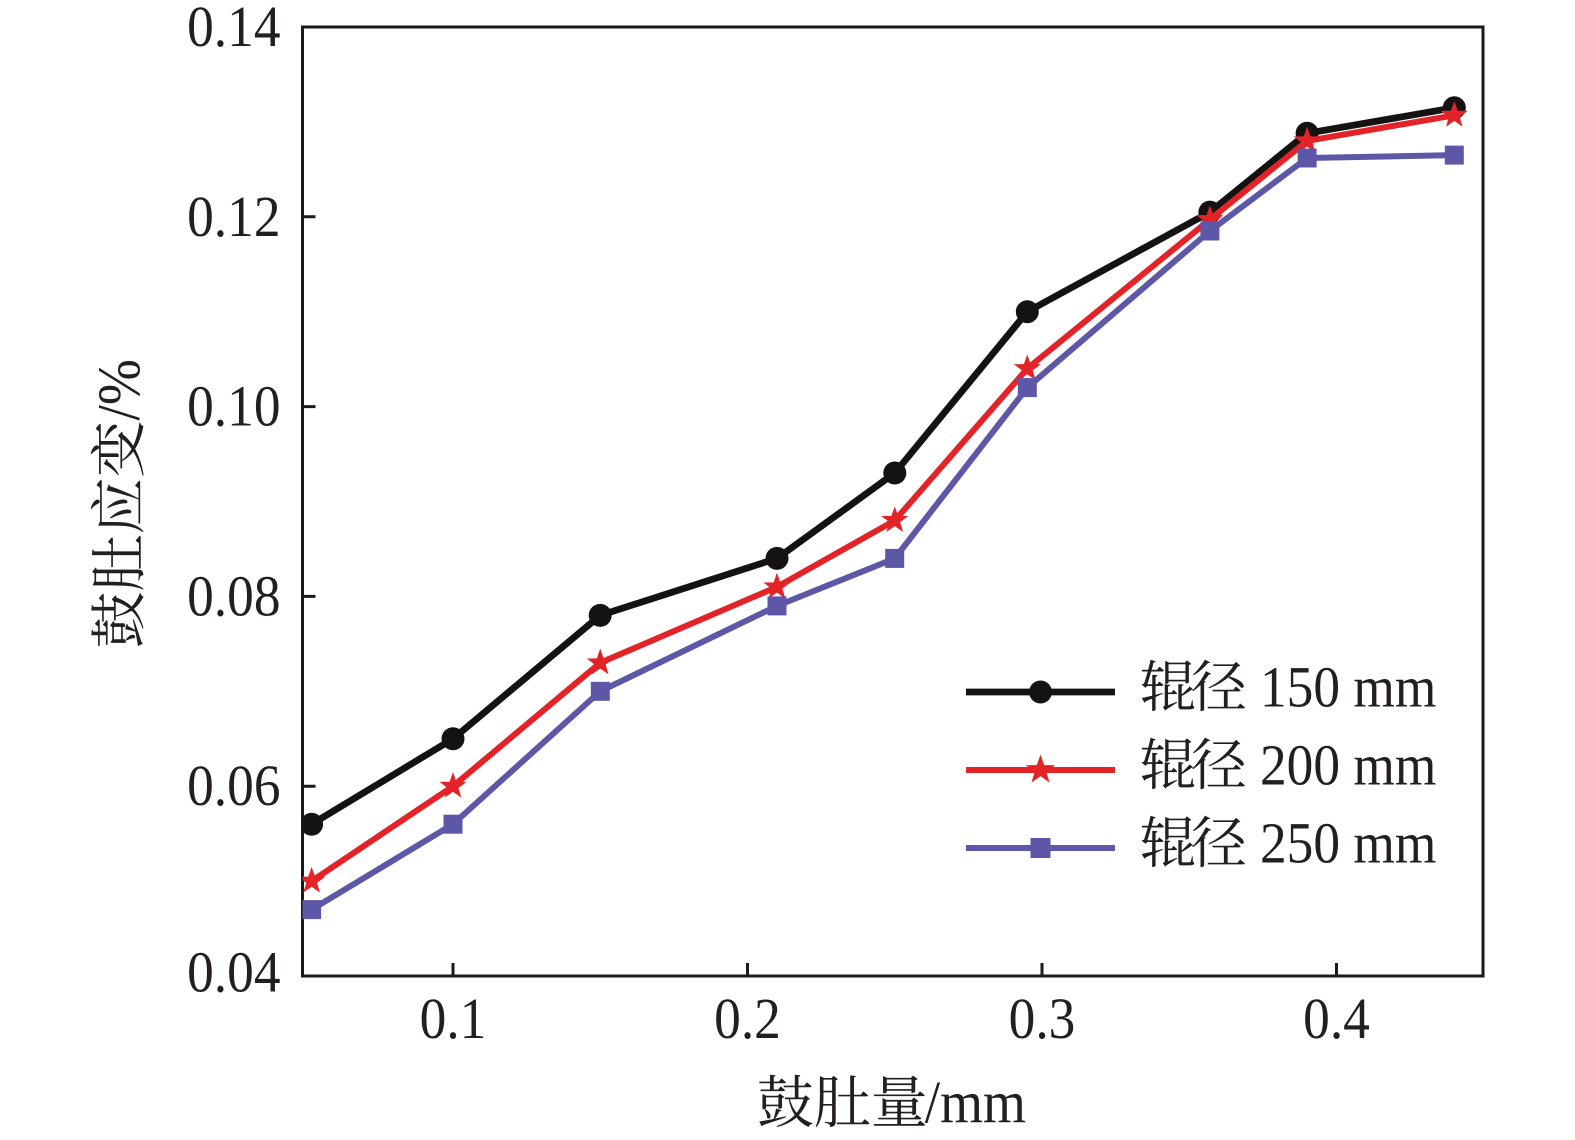  I want to click on svg-text: 0.06, so click(233, 786).